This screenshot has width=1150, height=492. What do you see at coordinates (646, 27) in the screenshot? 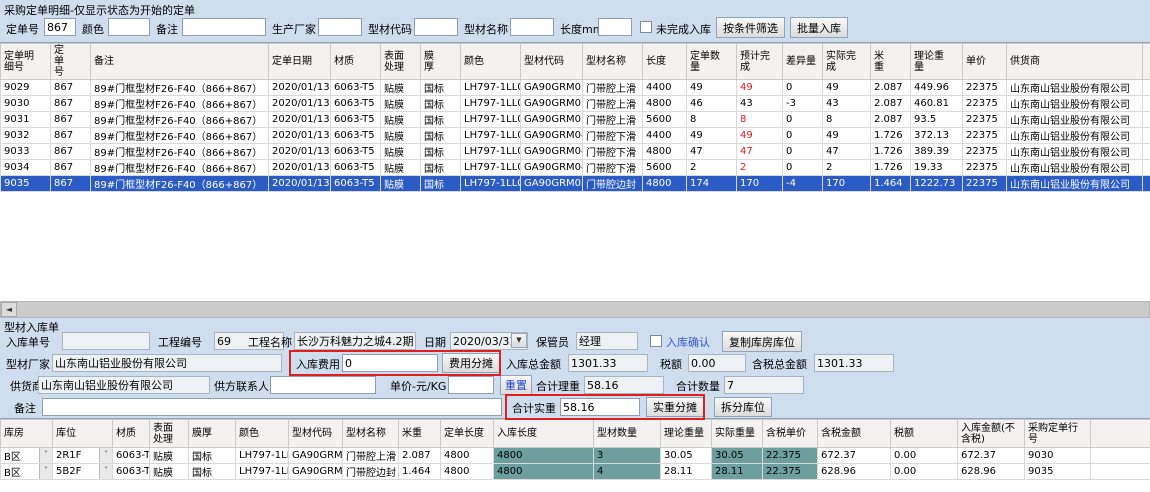
I see `unfinished-checkbox` at bounding box center [646, 27].